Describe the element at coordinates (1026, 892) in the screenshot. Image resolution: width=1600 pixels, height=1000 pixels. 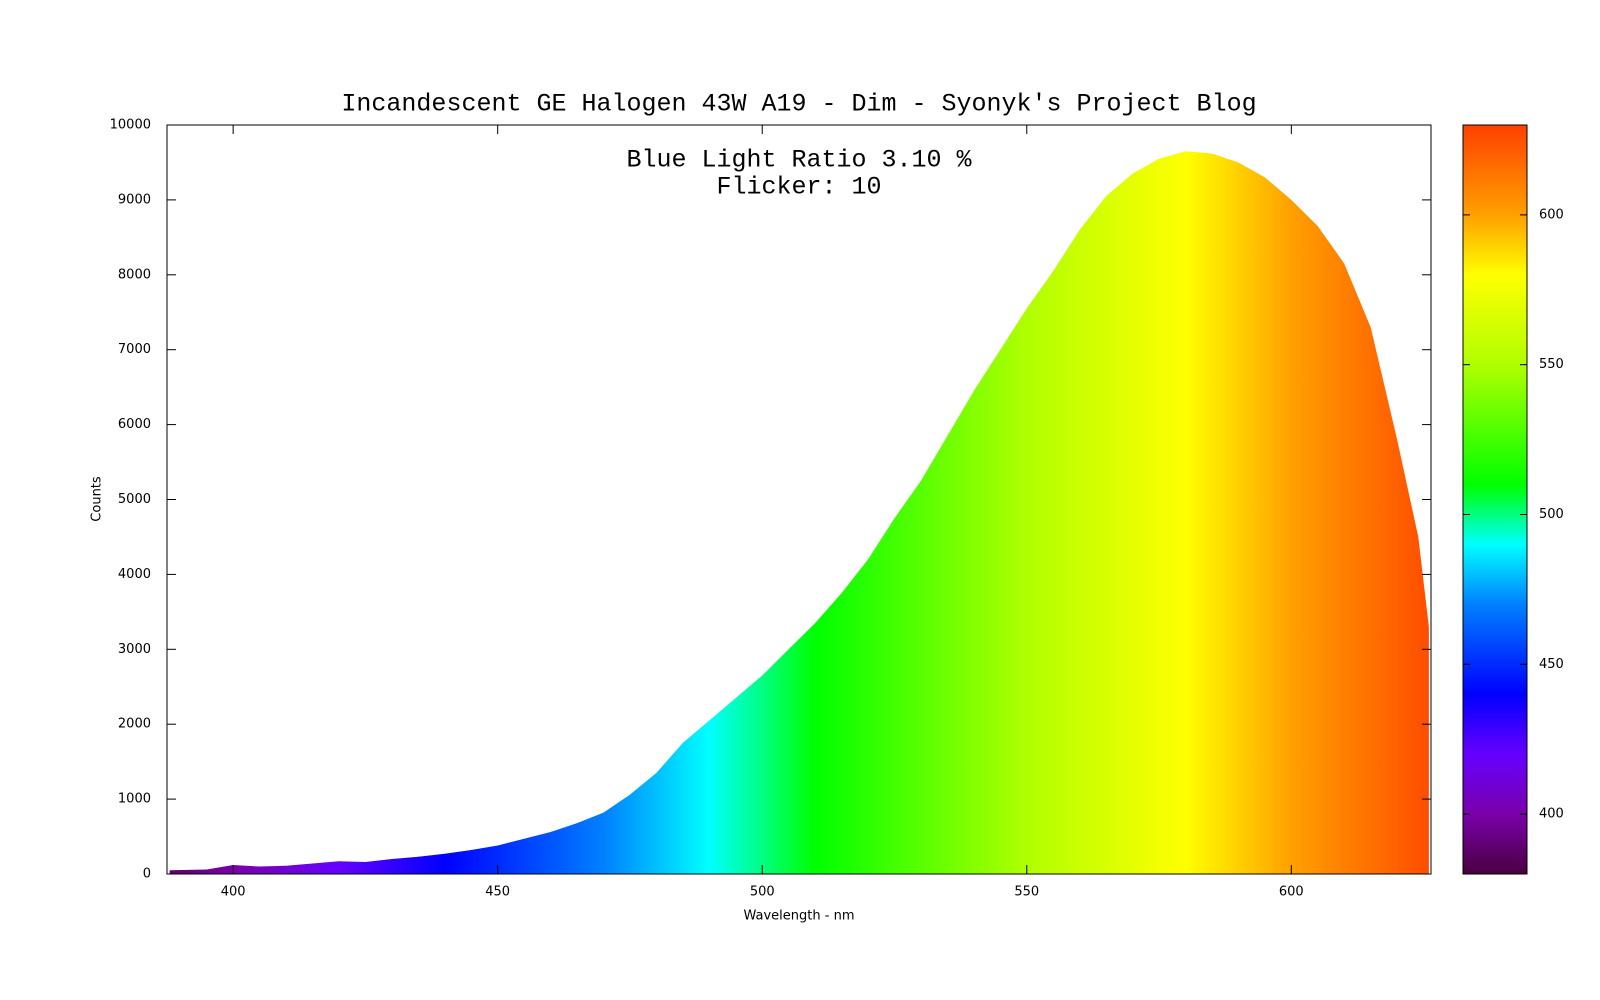
I see `x-tick-label: 550` at that location.